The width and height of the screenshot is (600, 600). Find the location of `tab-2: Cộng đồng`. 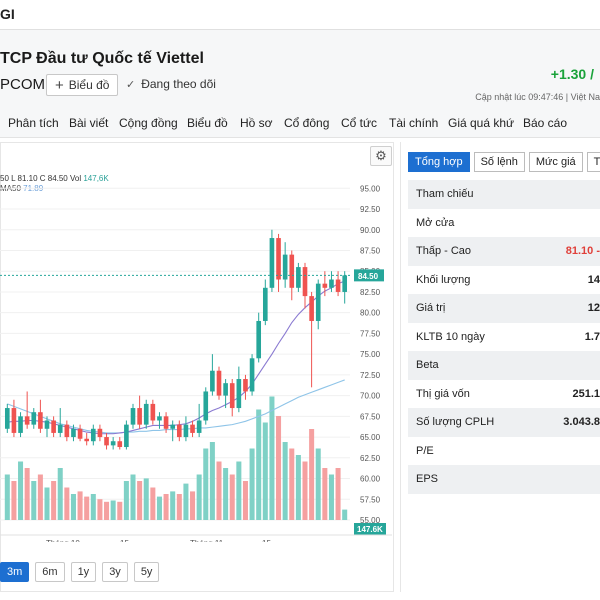

tab-2: Cộng đồng is located at coordinates (148, 123).